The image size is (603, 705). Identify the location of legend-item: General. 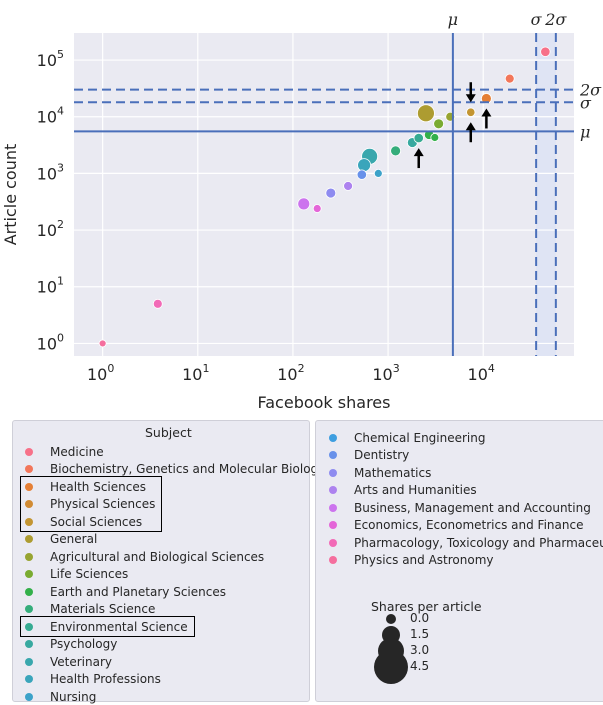
(61, 539).